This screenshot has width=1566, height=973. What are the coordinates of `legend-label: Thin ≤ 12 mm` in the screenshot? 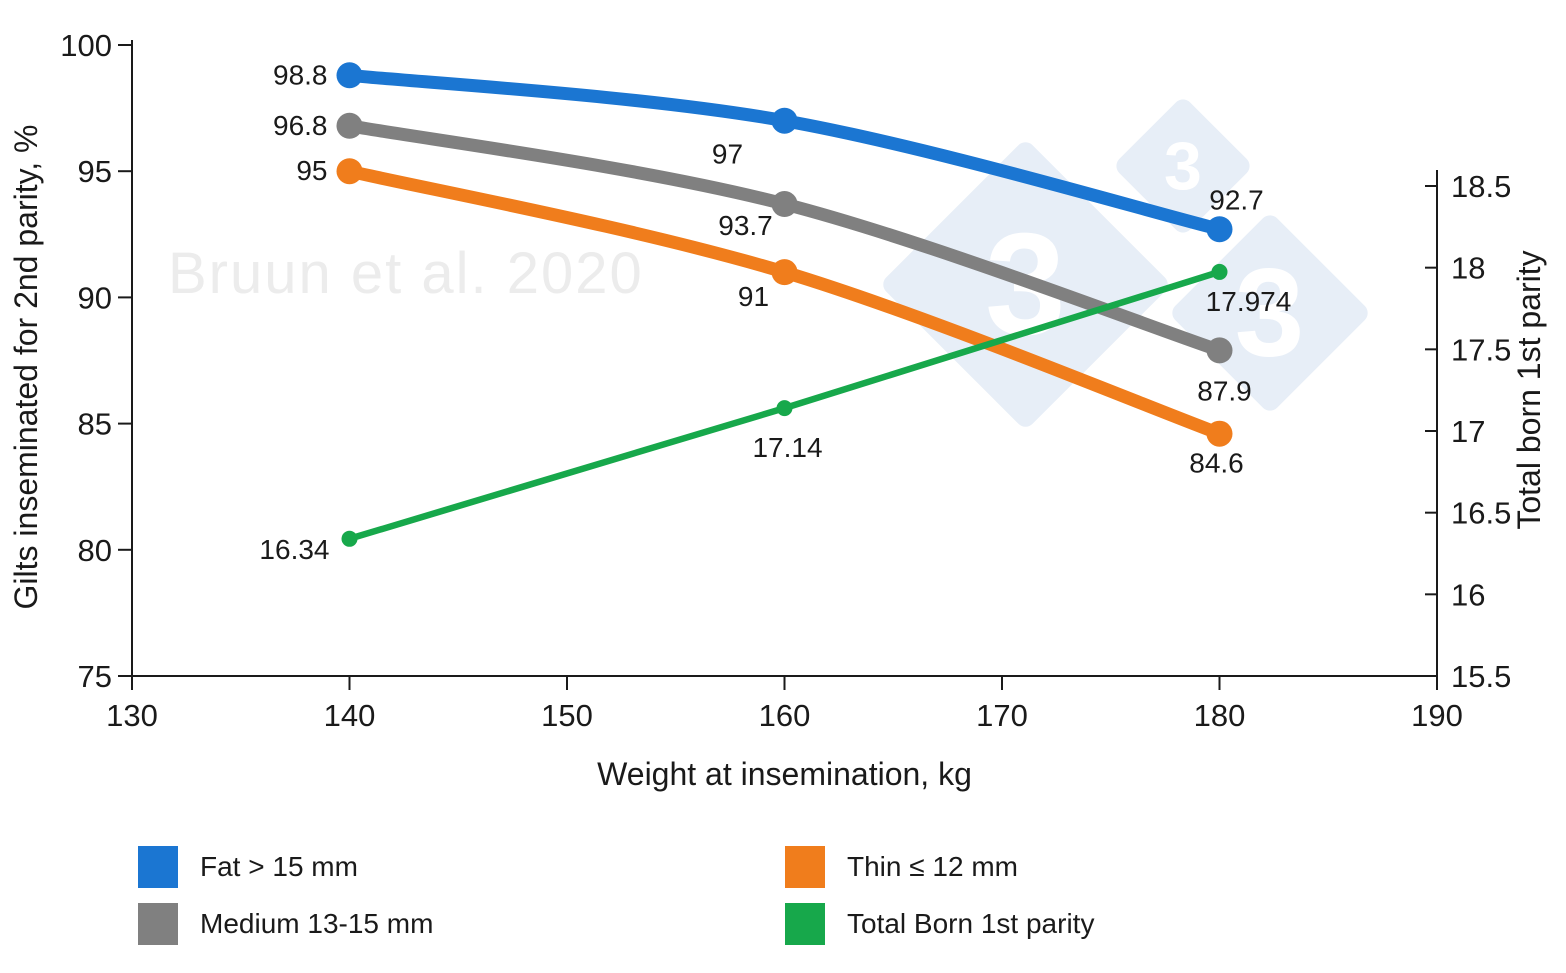 It's located at (932, 866).